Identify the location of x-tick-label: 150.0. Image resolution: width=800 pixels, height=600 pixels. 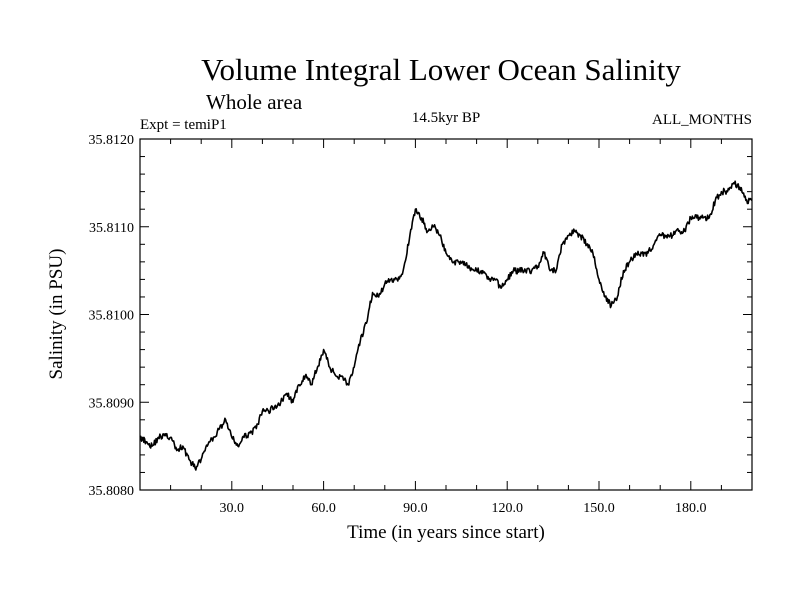
(599, 508).